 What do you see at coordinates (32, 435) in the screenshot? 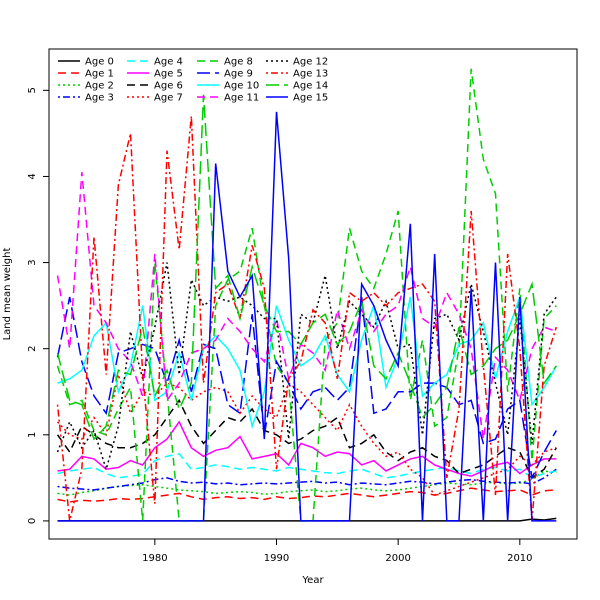
I see `y-tick-label: 1` at bounding box center [32, 435].